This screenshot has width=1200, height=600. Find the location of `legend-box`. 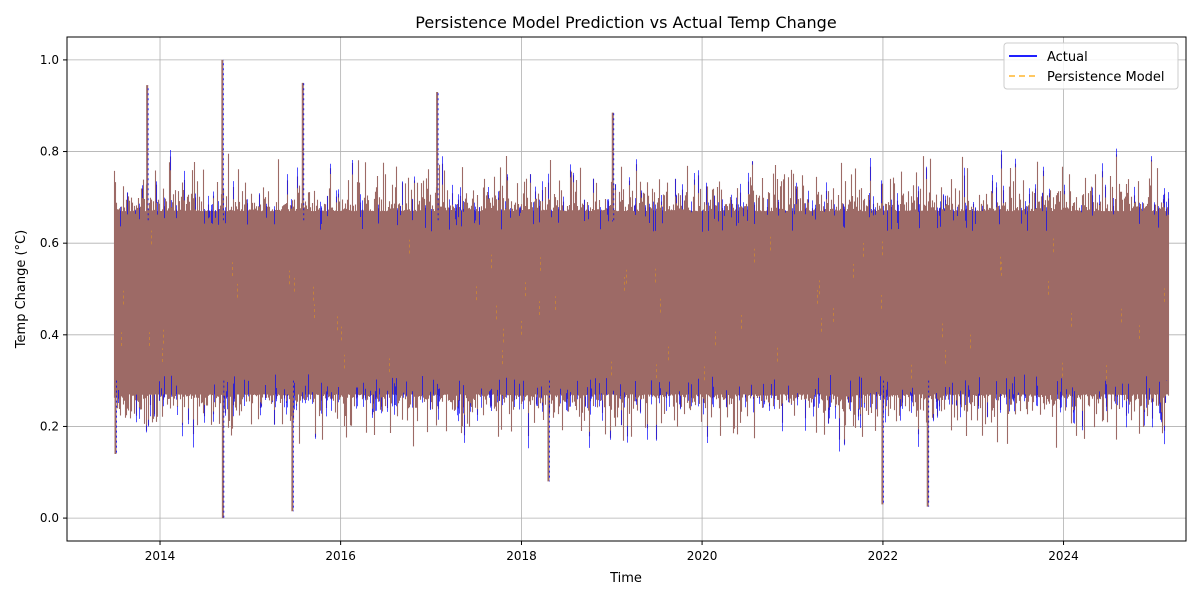

legend-box is located at coordinates (1091, 66).